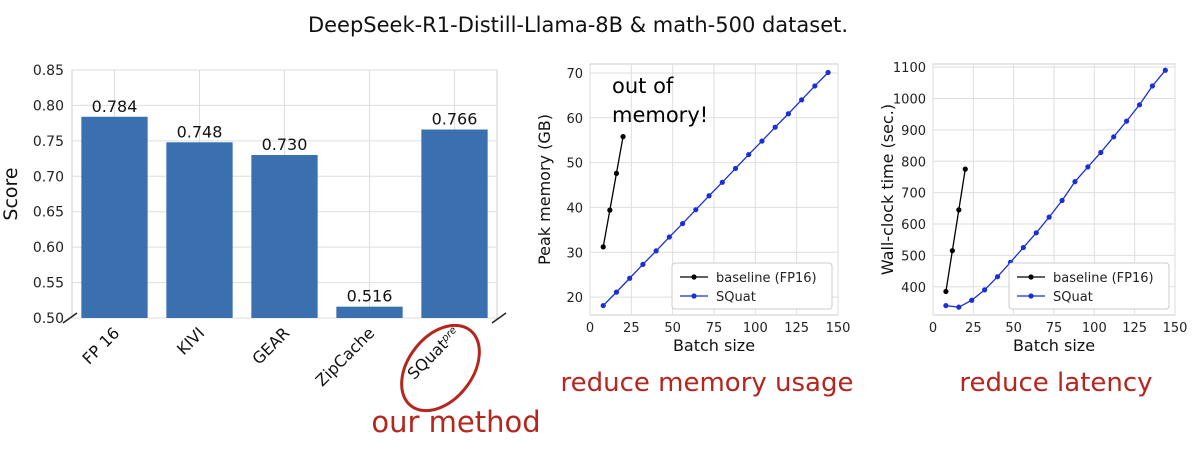 The image size is (1200, 452). What do you see at coordinates (48, 106) in the screenshot?
I see `y-tick-label: 0.80` at bounding box center [48, 106].